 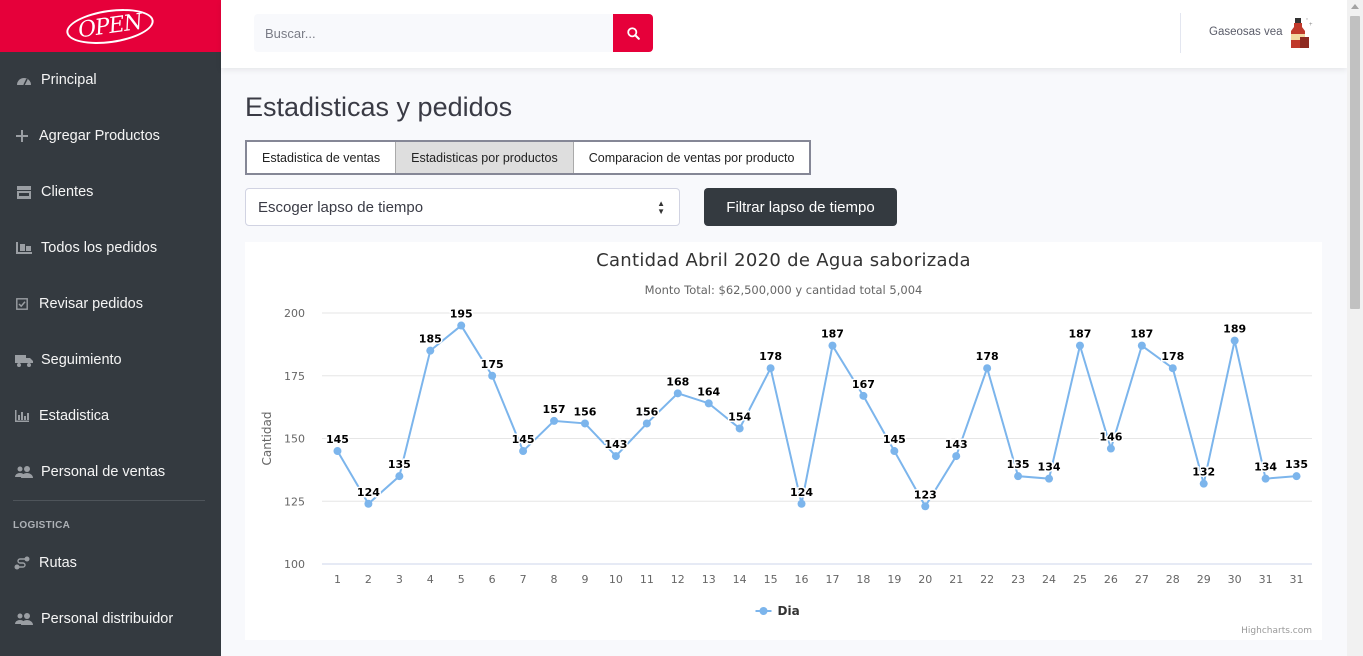 What do you see at coordinates (1276, 631) in the screenshot?
I see `chart-credits: Highcharts.com` at bounding box center [1276, 631].